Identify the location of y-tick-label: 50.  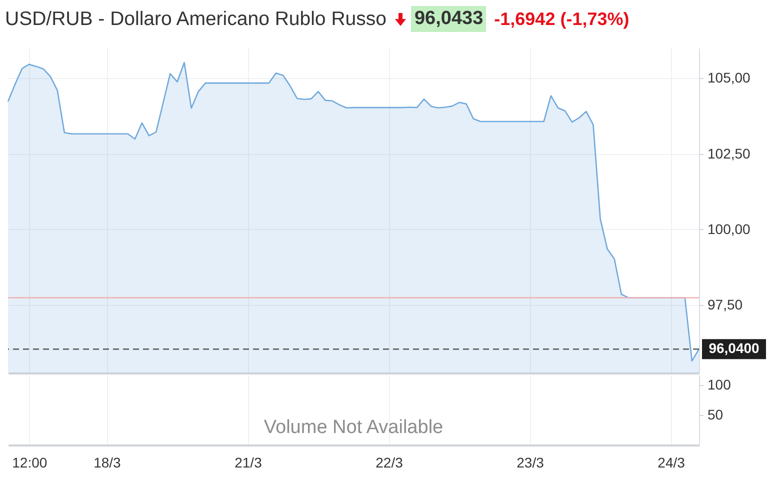
(716, 414).